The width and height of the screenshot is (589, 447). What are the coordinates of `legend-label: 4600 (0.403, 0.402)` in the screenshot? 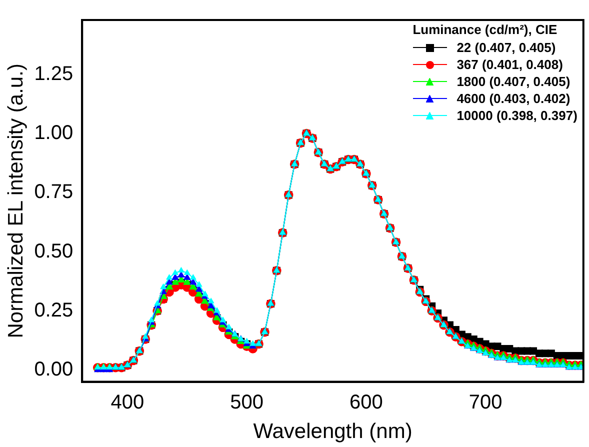 It's located at (513, 98).